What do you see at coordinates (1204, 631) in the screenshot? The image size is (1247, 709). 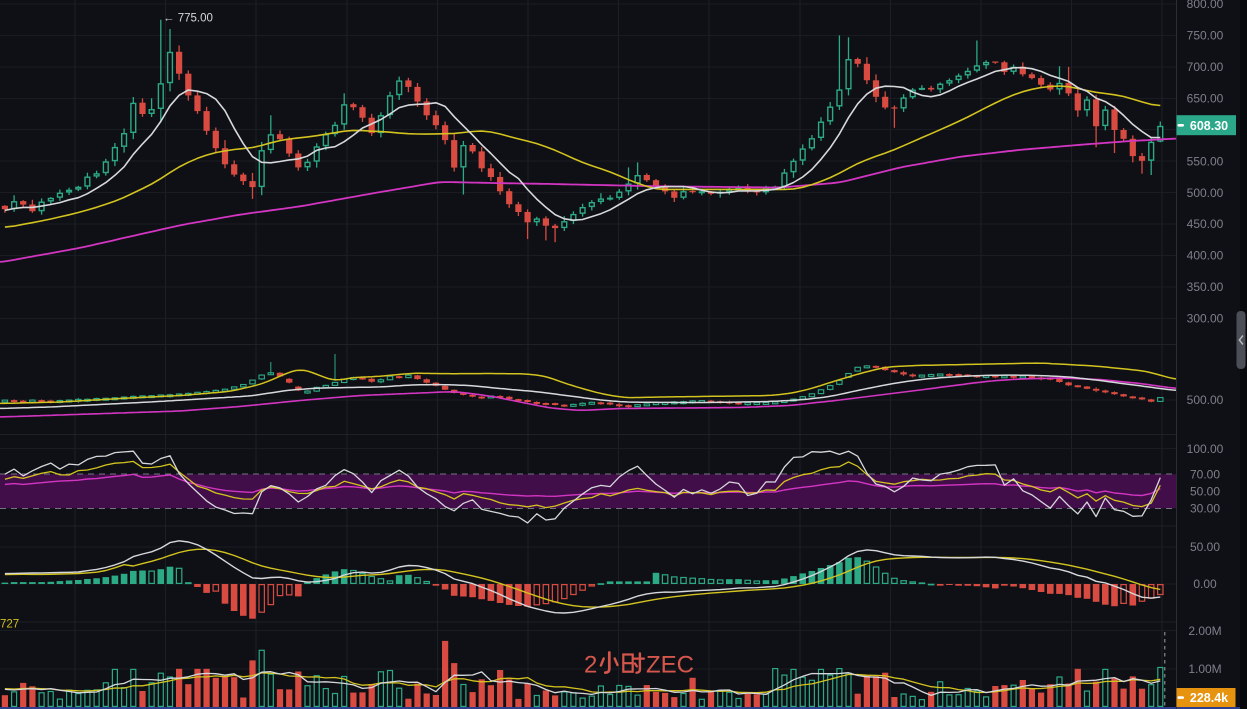 I see `svg-text: 2.00M` at bounding box center [1204, 631].